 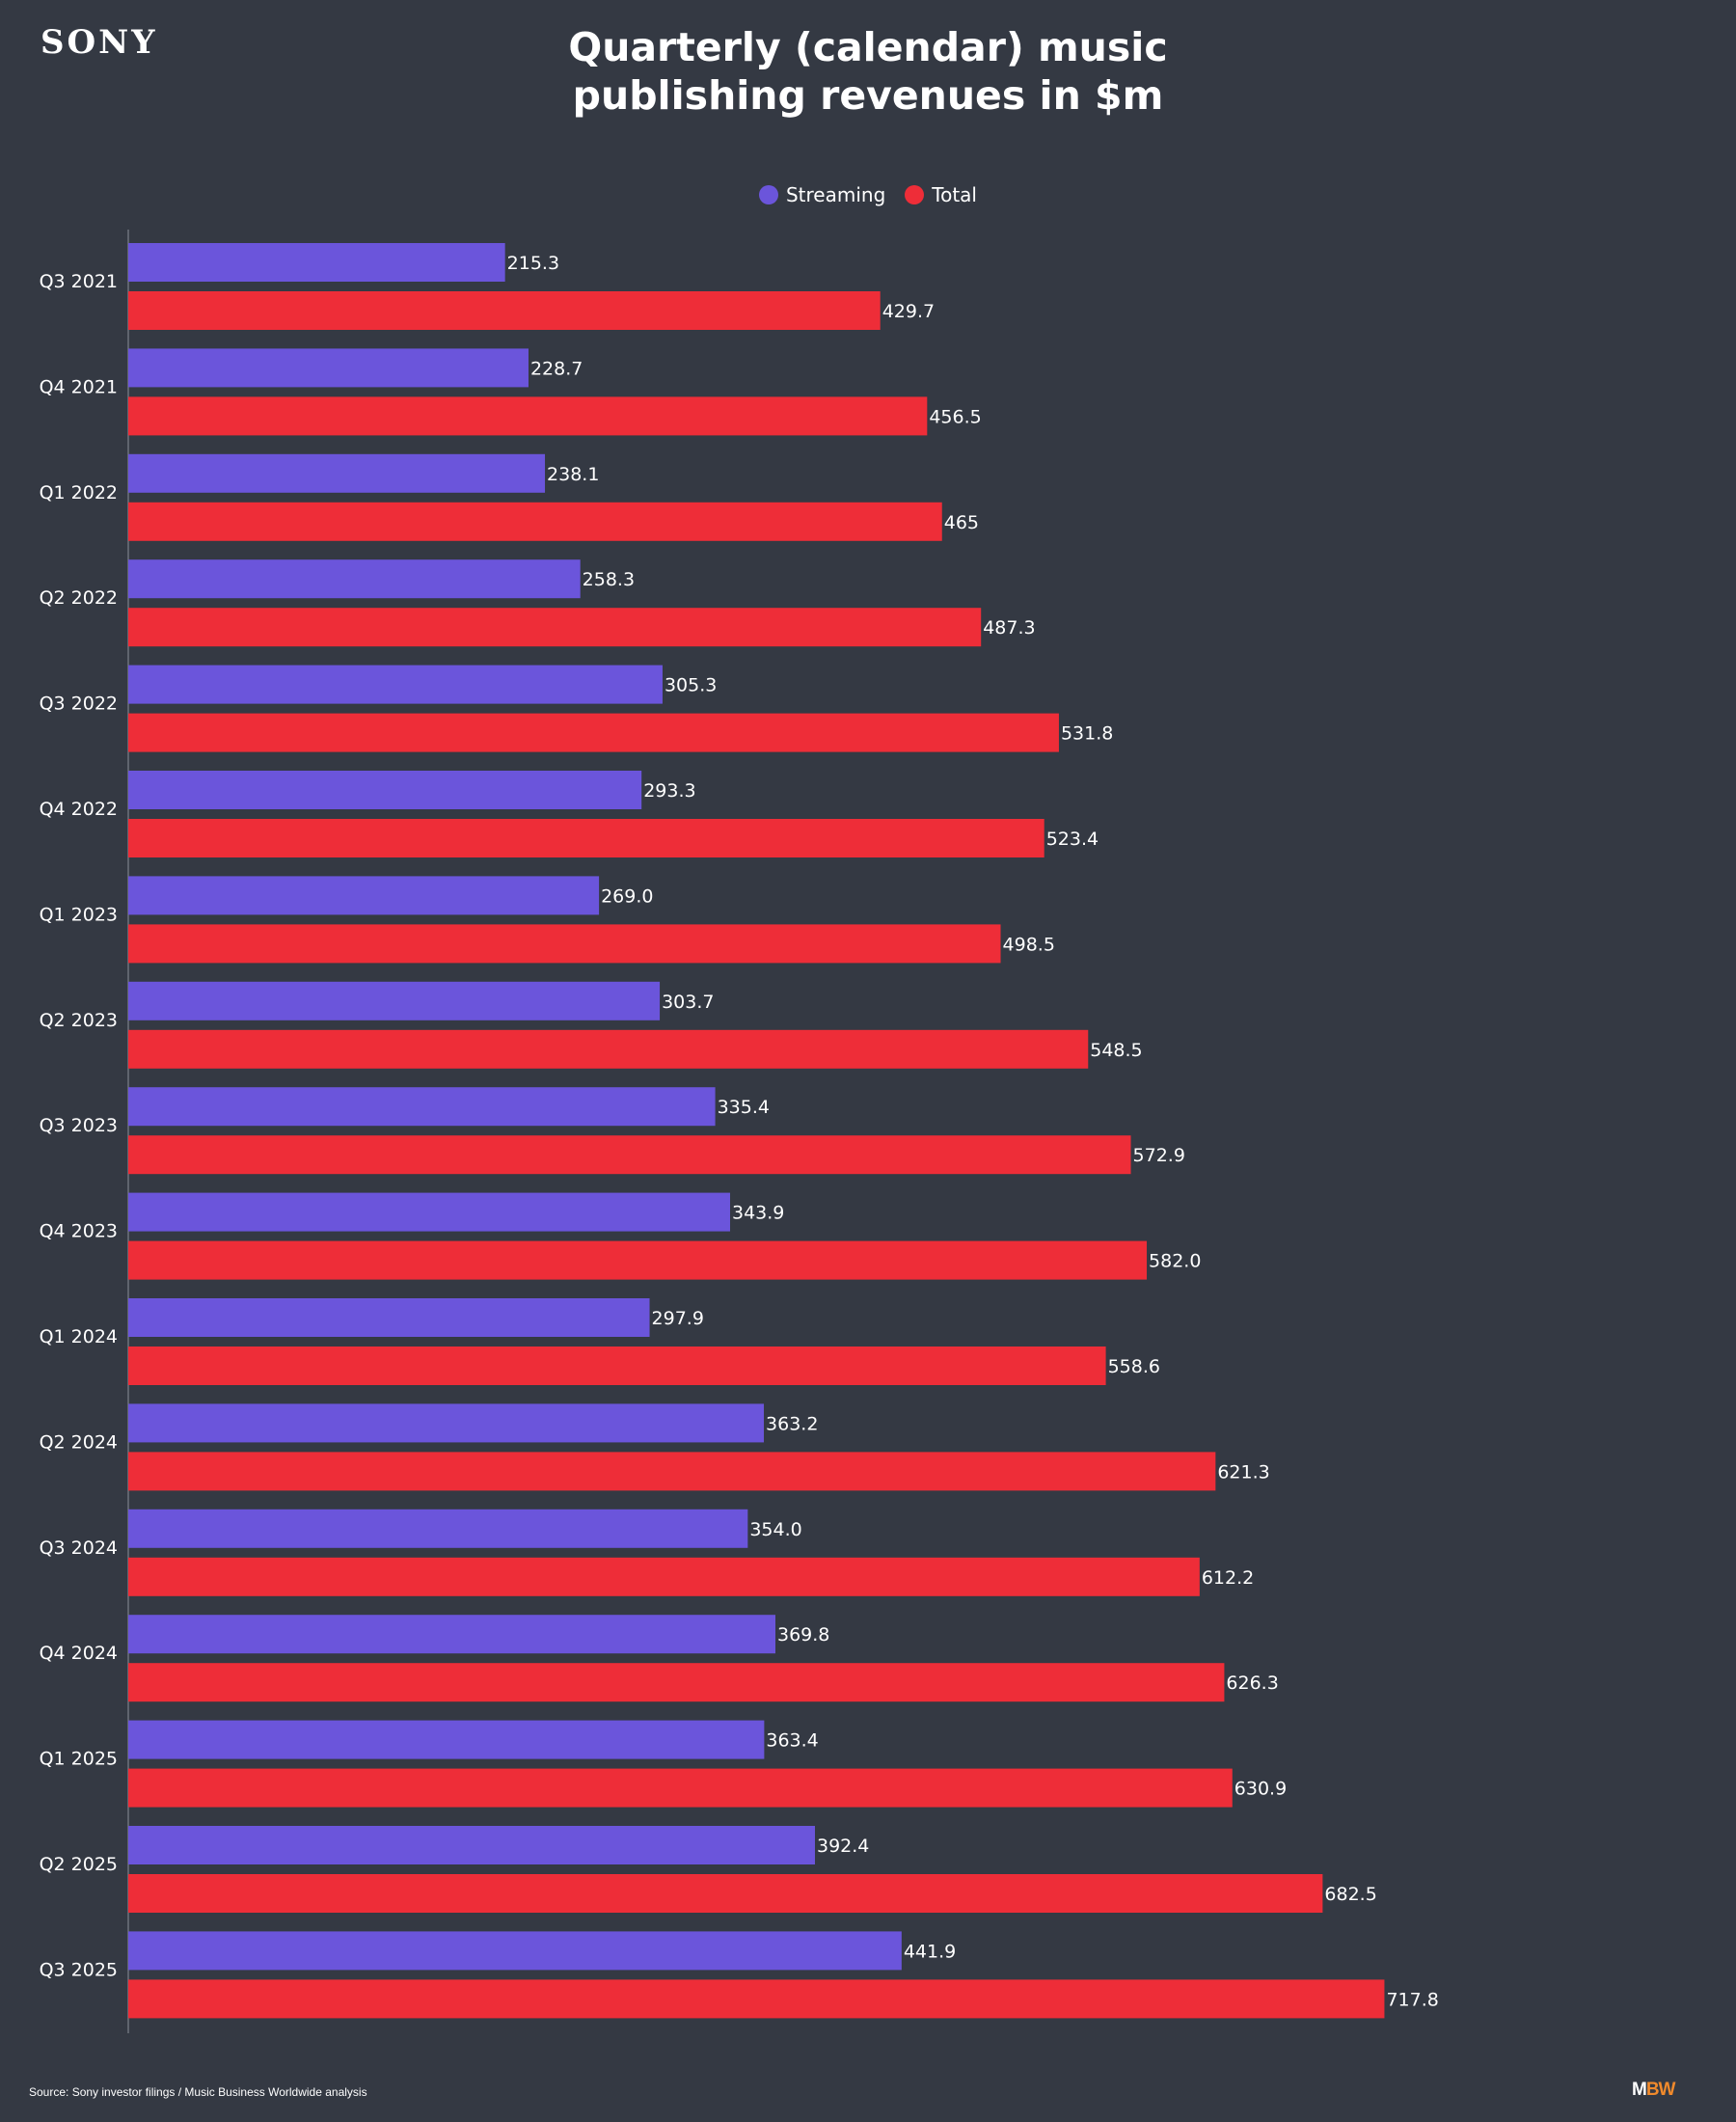 What do you see at coordinates (79, 915) in the screenshot?
I see `y-tick-label: Q1 2023` at bounding box center [79, 915].